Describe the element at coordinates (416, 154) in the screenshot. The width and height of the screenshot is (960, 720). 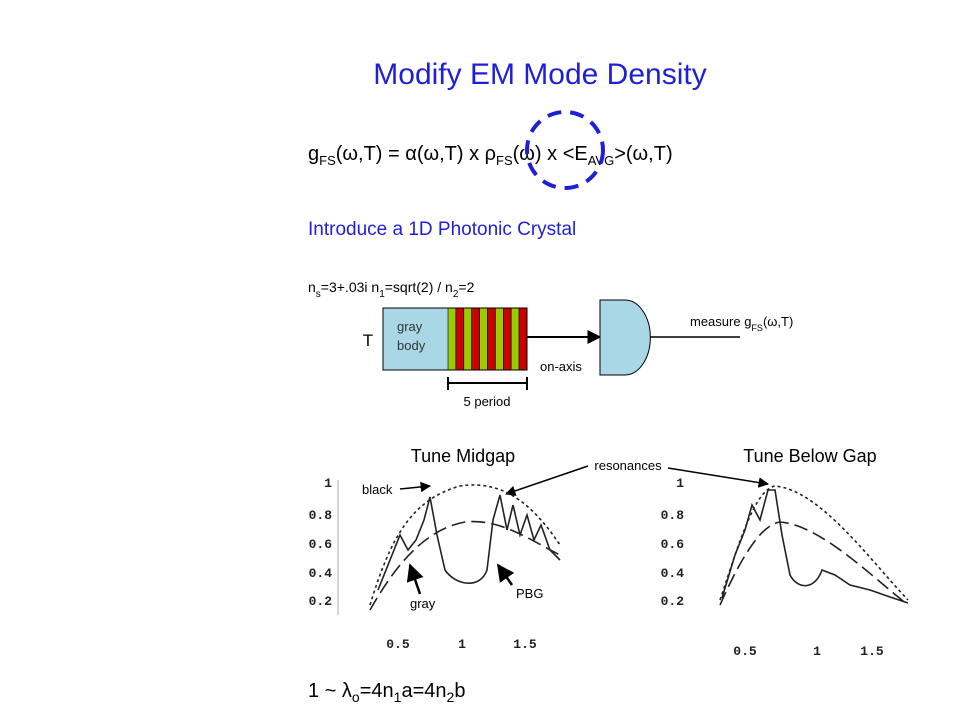
I see `text-run: (ω,T) = α(ω,T) x ρ` at that location.